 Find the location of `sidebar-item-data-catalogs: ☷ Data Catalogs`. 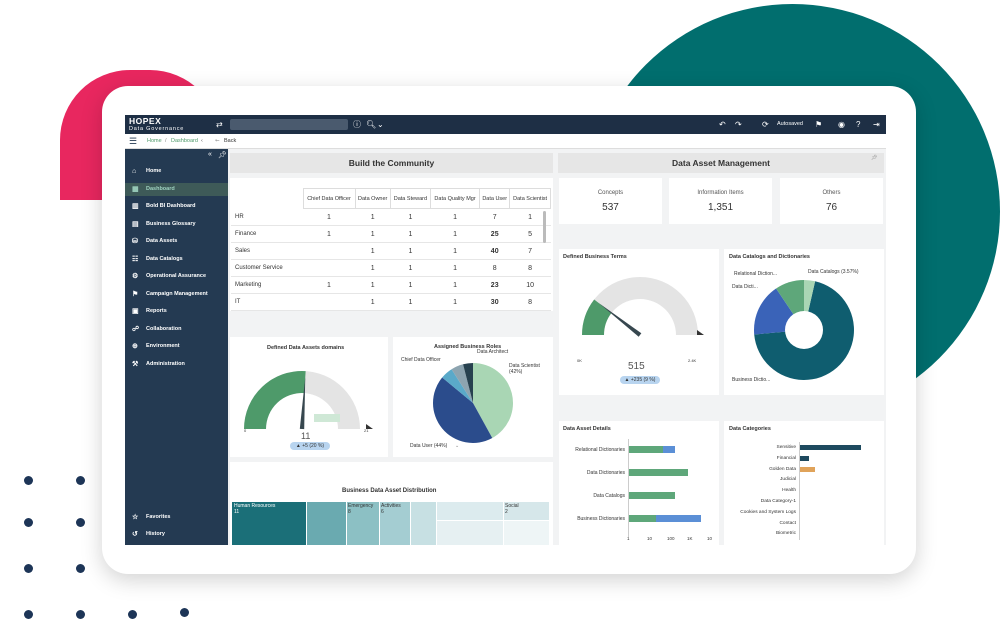

sidebar-item-data-catalogs: ☷ Data Catalogs is located at coordinates (176, 259).